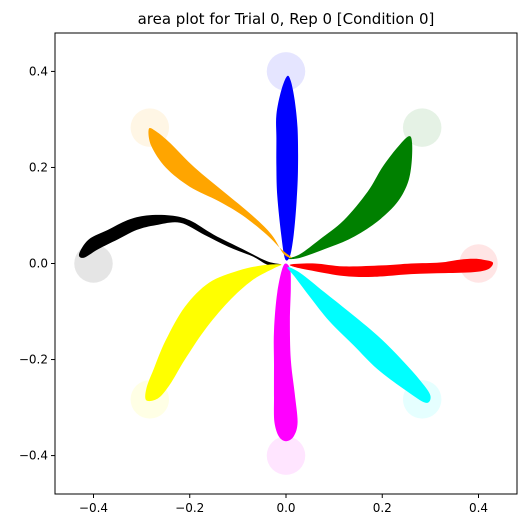 This screenshot has width=528, height=528. I want to click on y-axis-ticks: −0.4 −0.2 0.0 0.2 0.4, so click(37, 263).